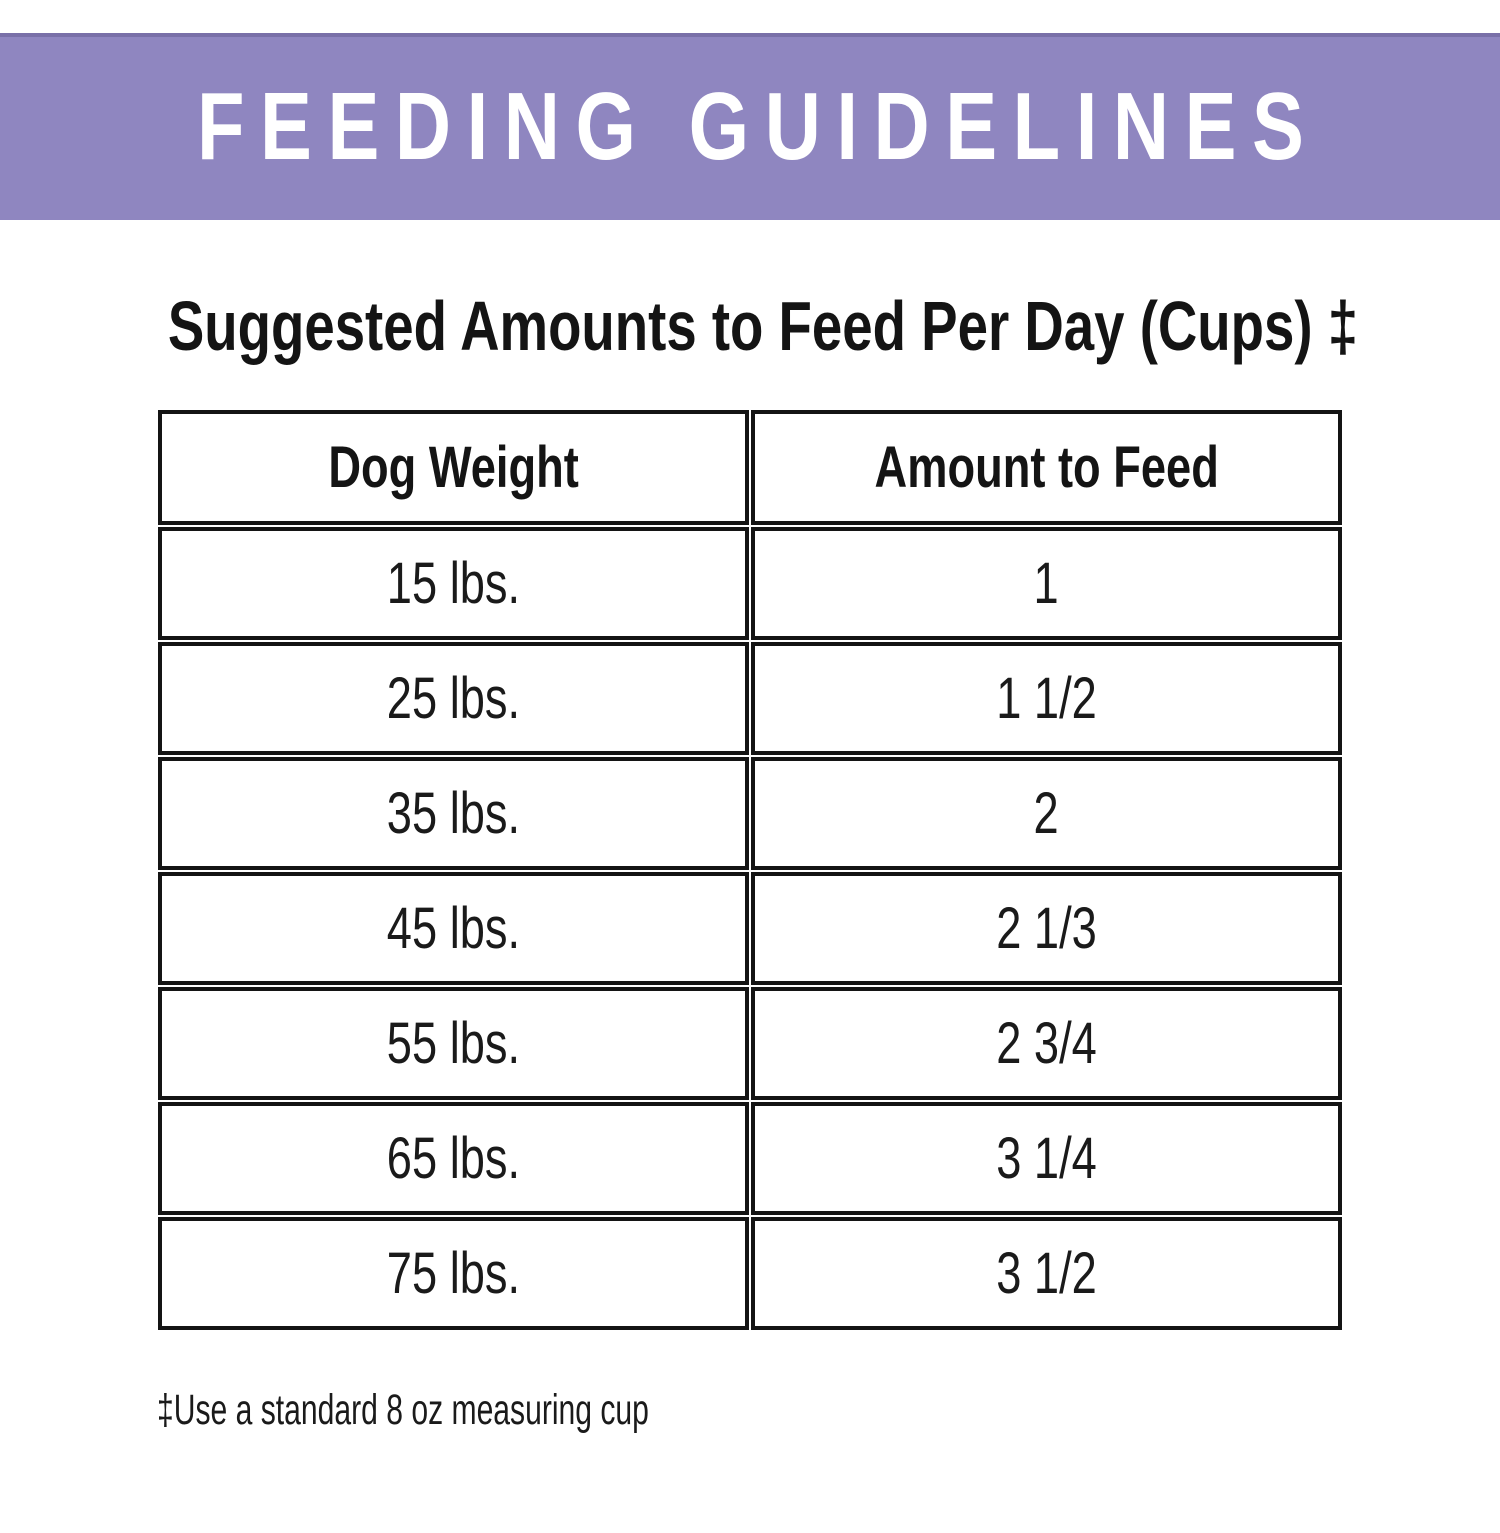  I want to click on table-row: 45 lbs. 2 1/3, so click(750, 928).